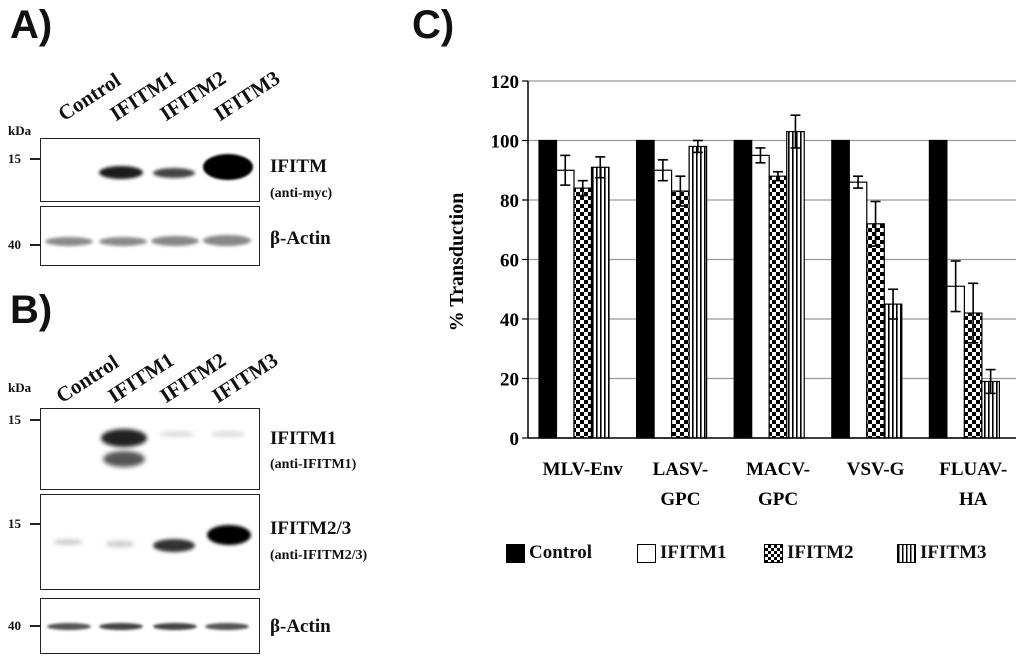 The height and width of the screenshot is (659, 1024). I want to click on legend-label: IFITM3, so click(953, 552).